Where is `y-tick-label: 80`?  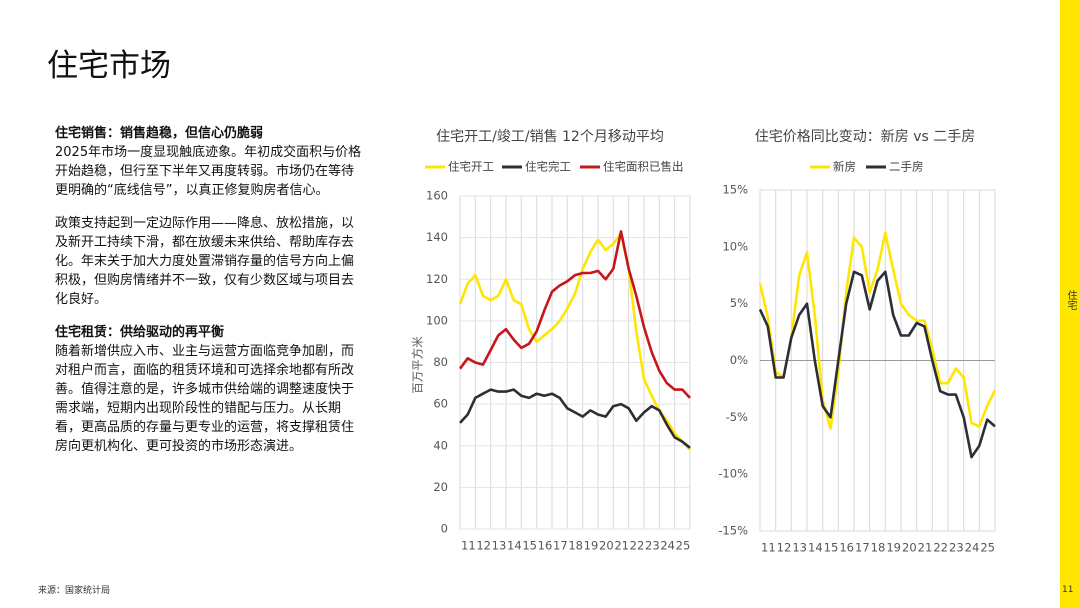
y-tick-label: 80 is located at coordinates (440, 362).